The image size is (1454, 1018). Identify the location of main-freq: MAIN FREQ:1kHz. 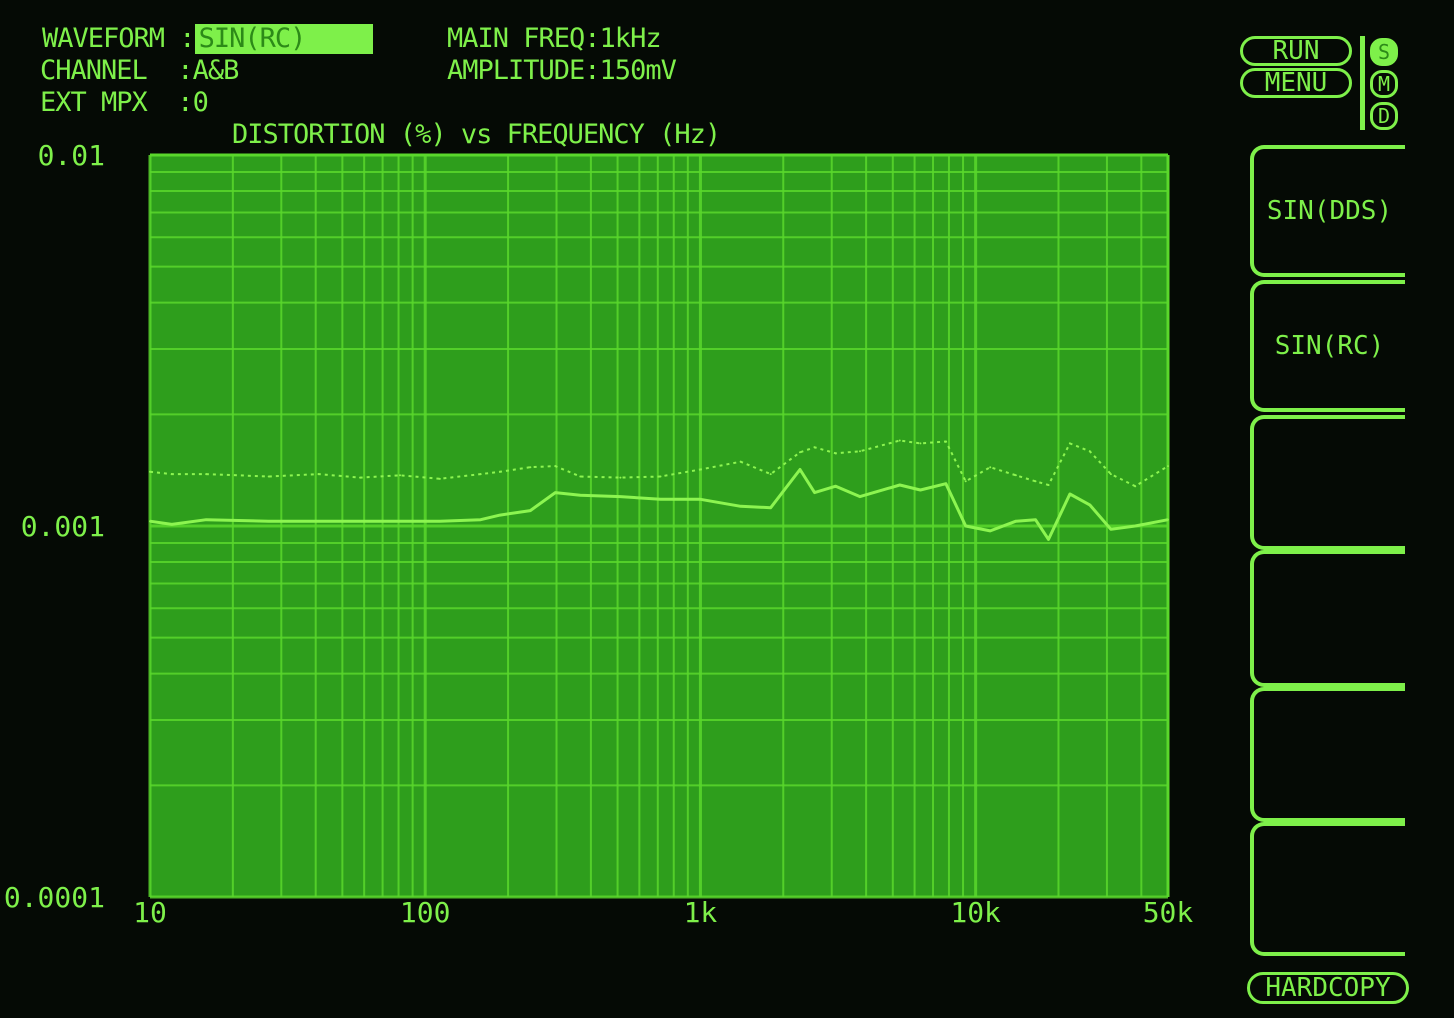
(554, 38).